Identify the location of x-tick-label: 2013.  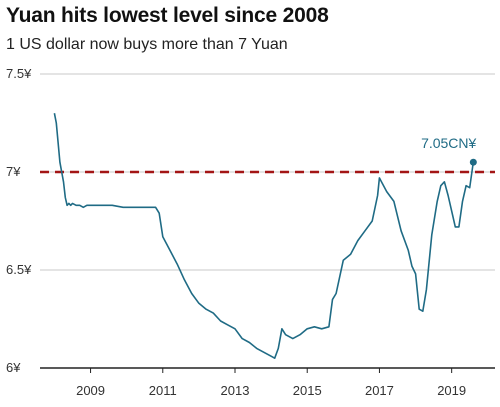
(235, 390).